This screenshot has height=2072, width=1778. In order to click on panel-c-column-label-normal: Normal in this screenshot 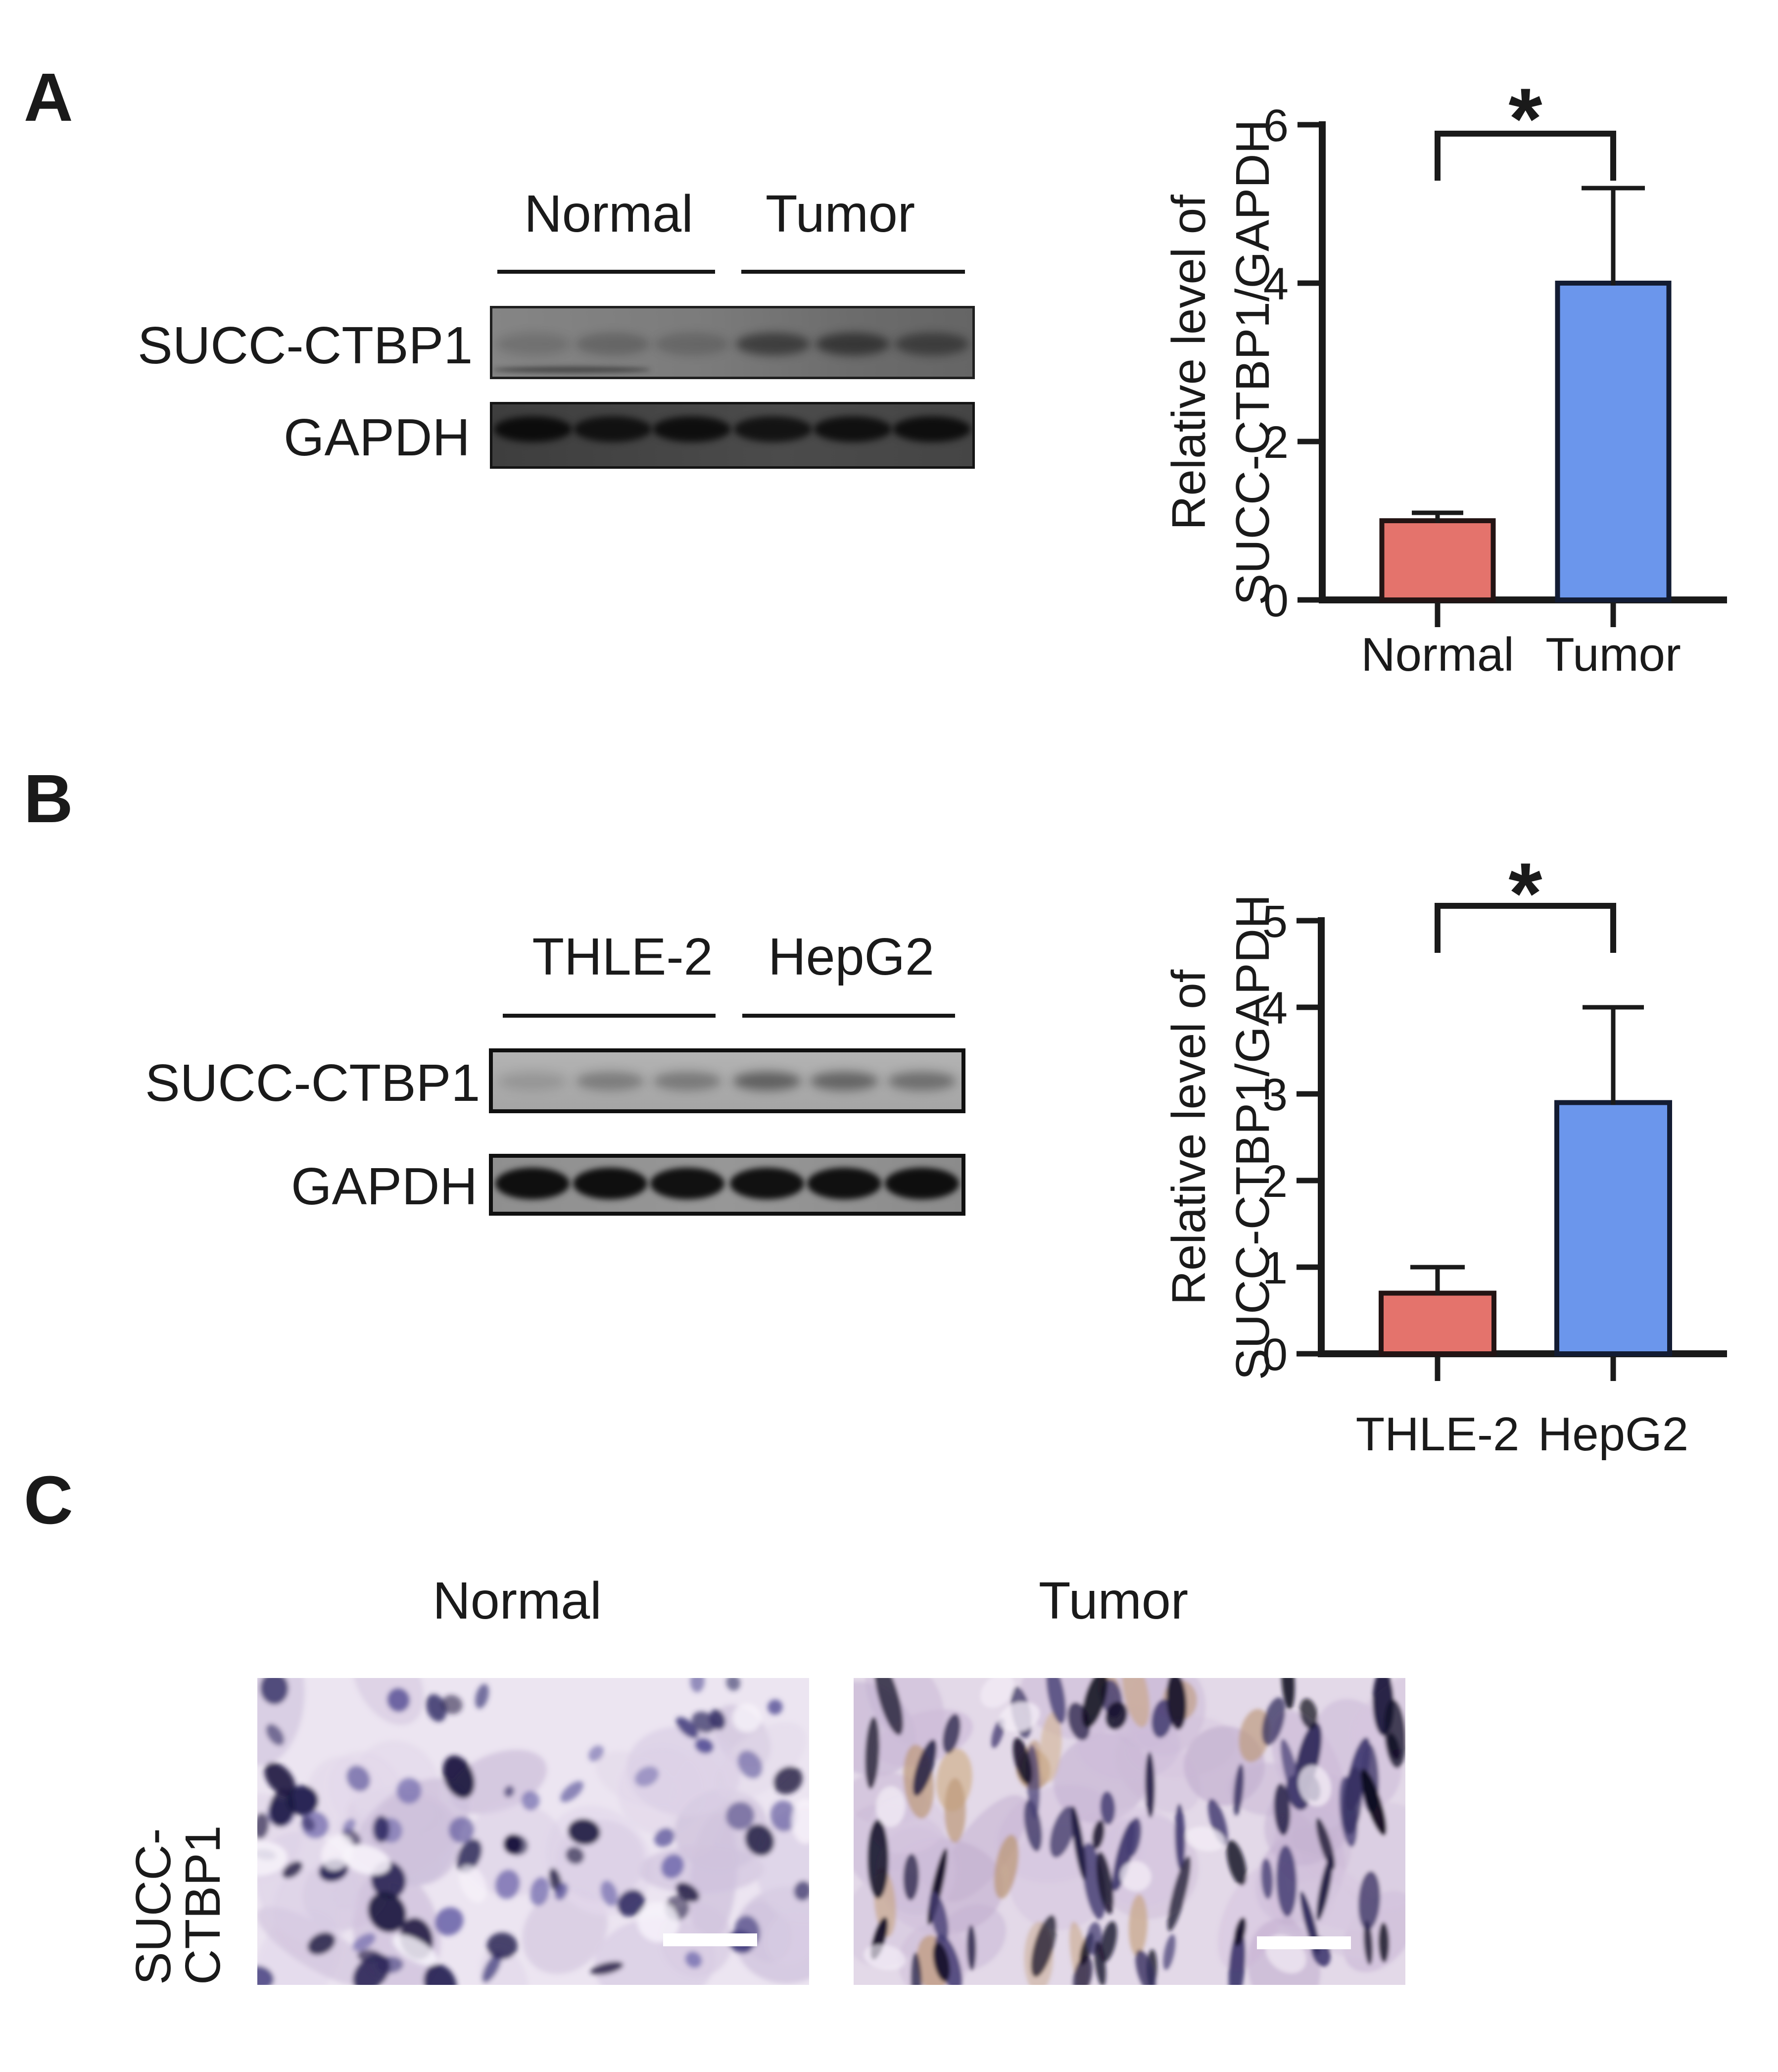, I will do `click(517, 1601)`.